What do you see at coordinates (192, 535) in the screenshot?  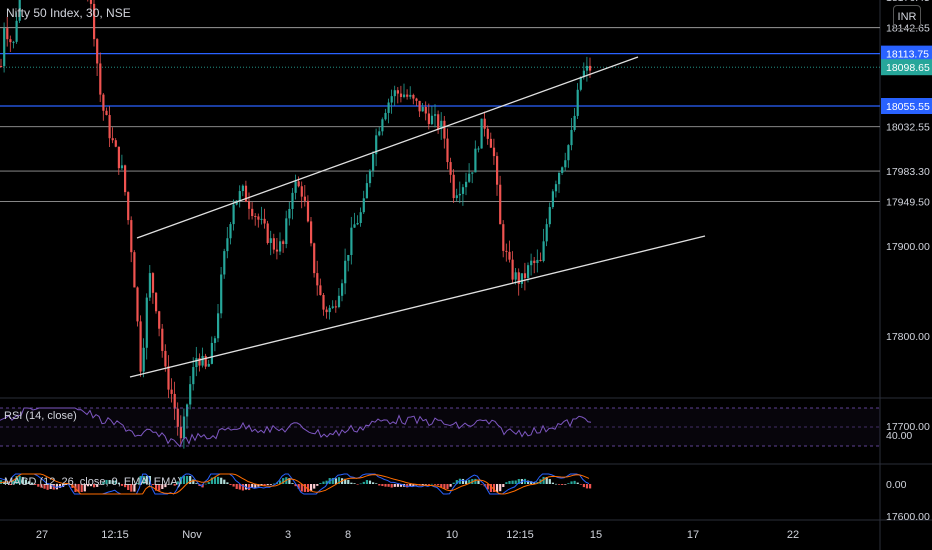 I see `time-tick-label: Nov` at bounding box center [192, 535].